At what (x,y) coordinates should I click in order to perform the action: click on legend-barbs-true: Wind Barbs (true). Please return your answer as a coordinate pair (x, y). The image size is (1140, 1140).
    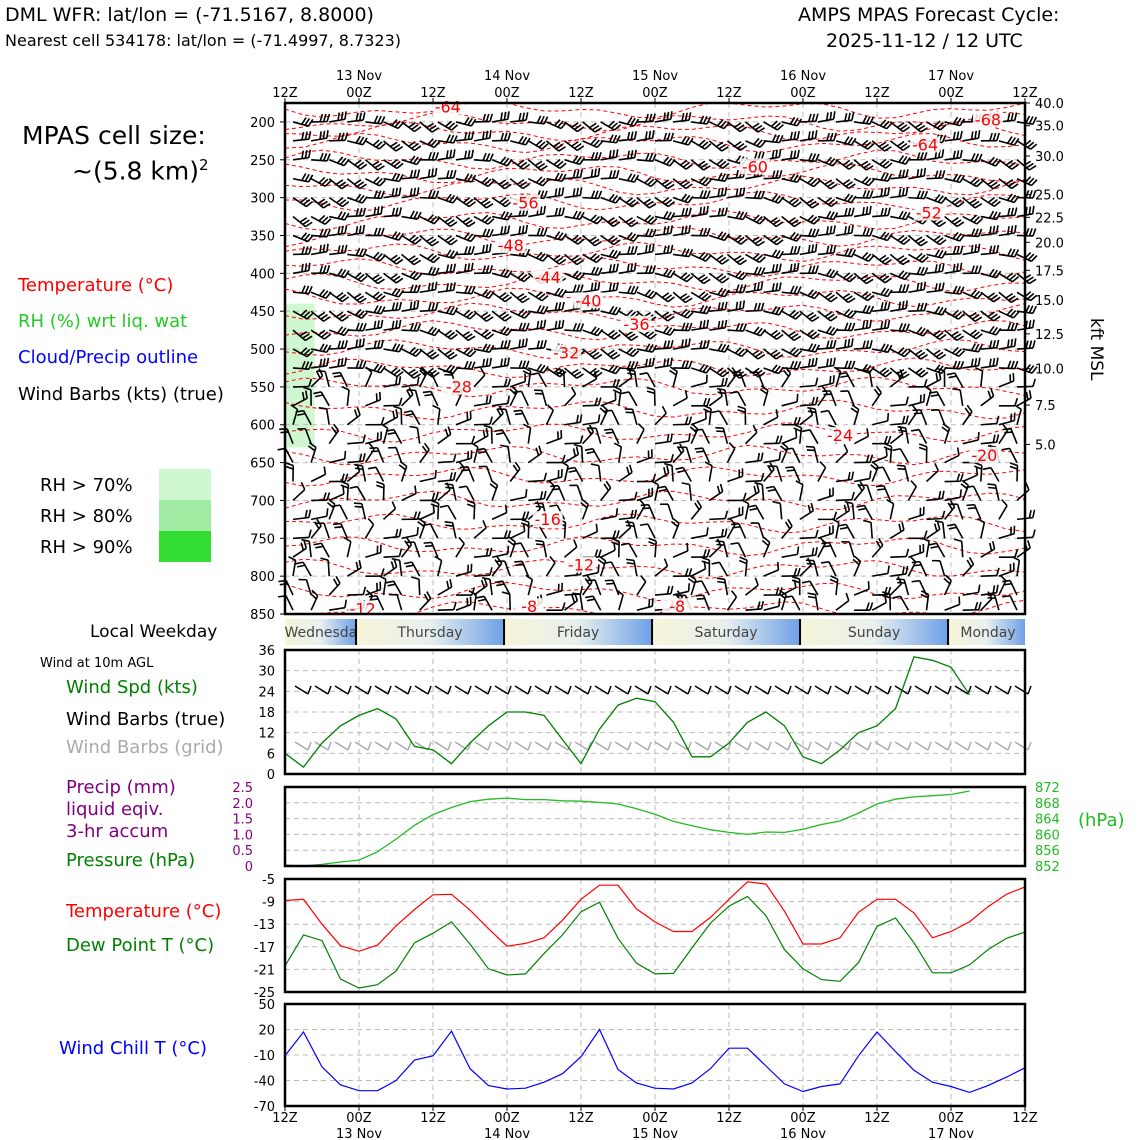
    Looking at the image, I should click on (146, 719).